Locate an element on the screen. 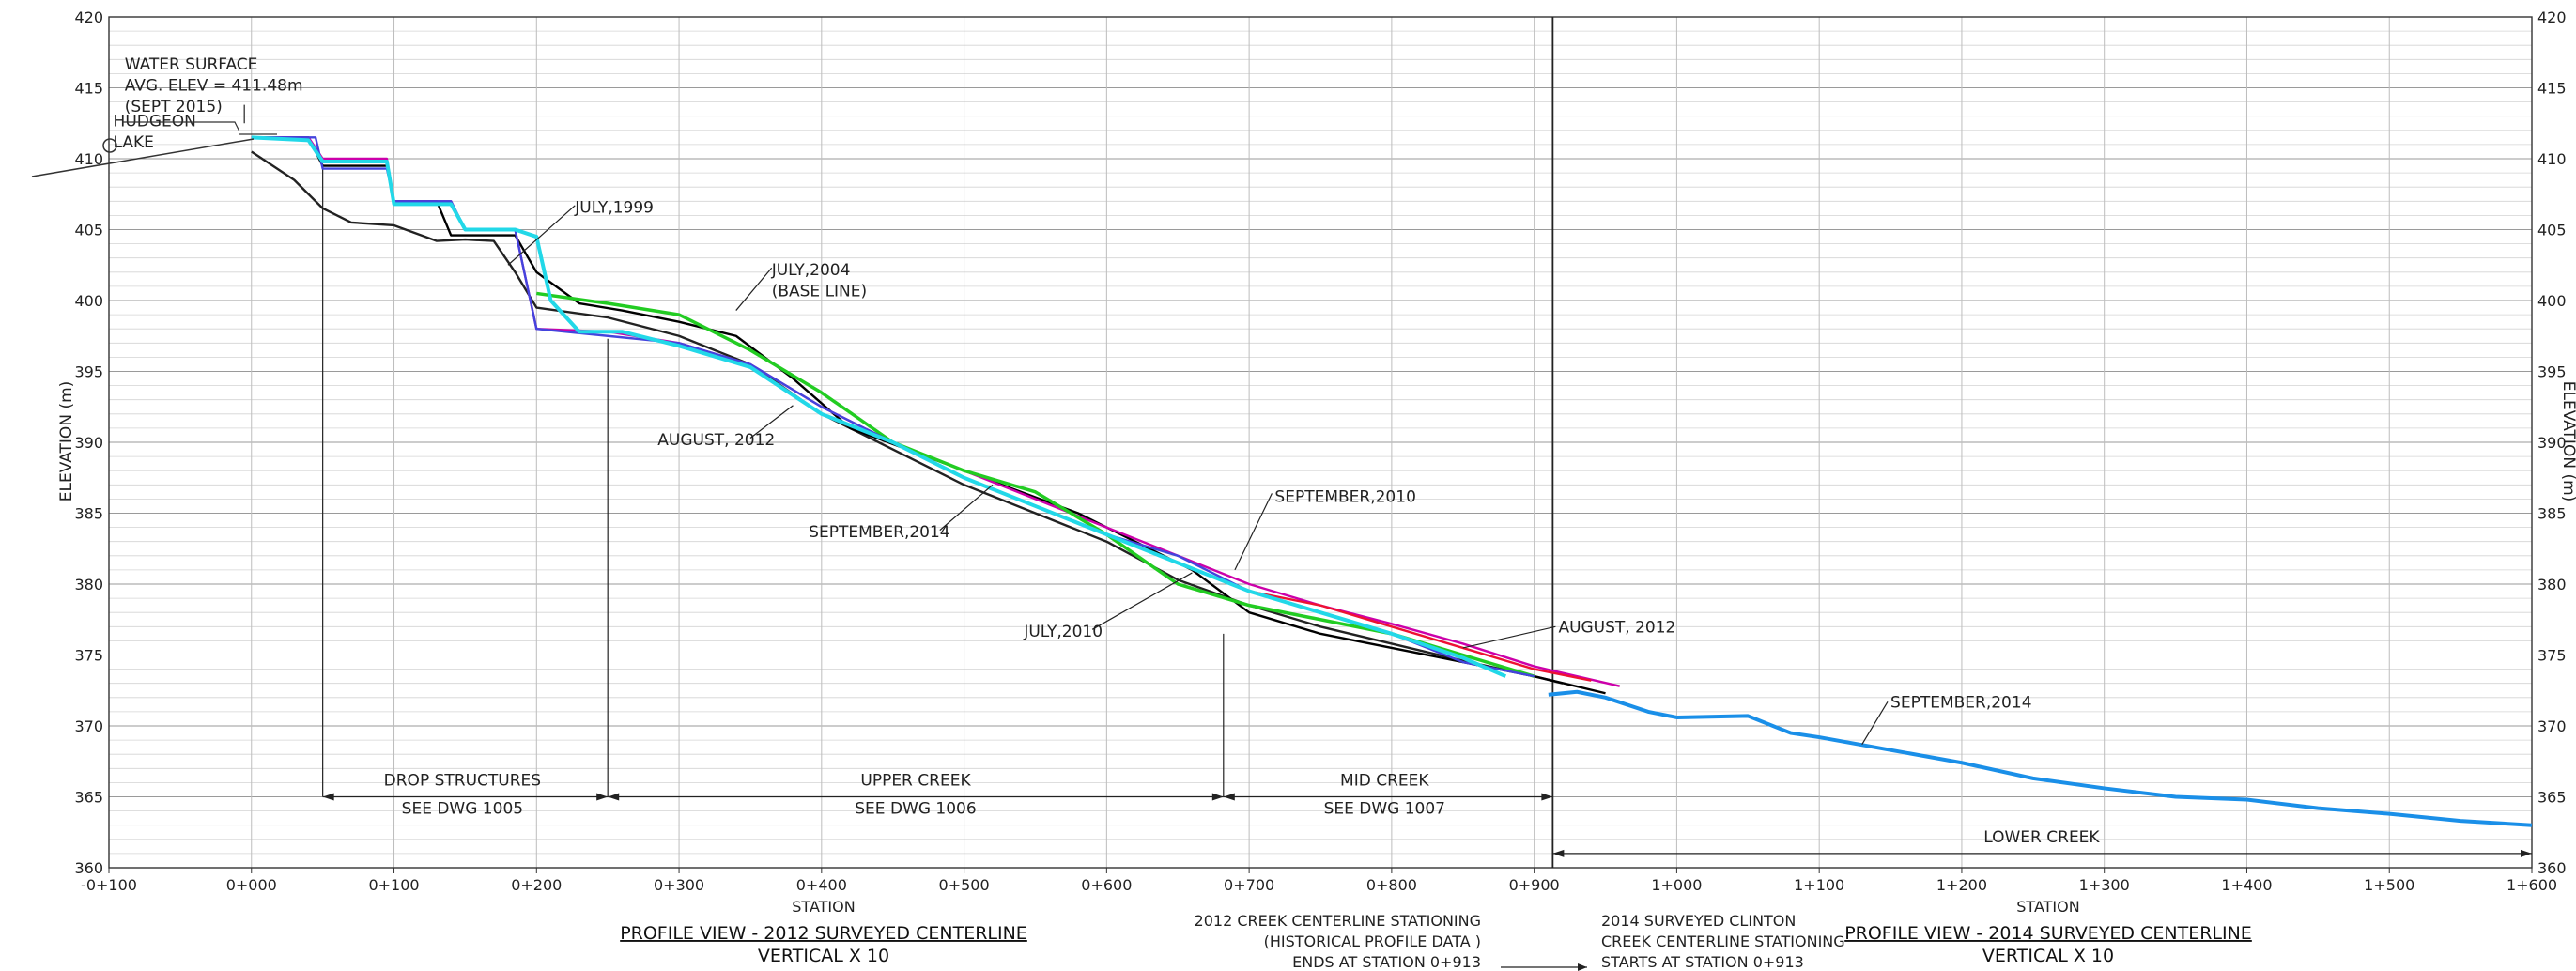  y-tick-label: 420 is located at coordinates (88, 17).